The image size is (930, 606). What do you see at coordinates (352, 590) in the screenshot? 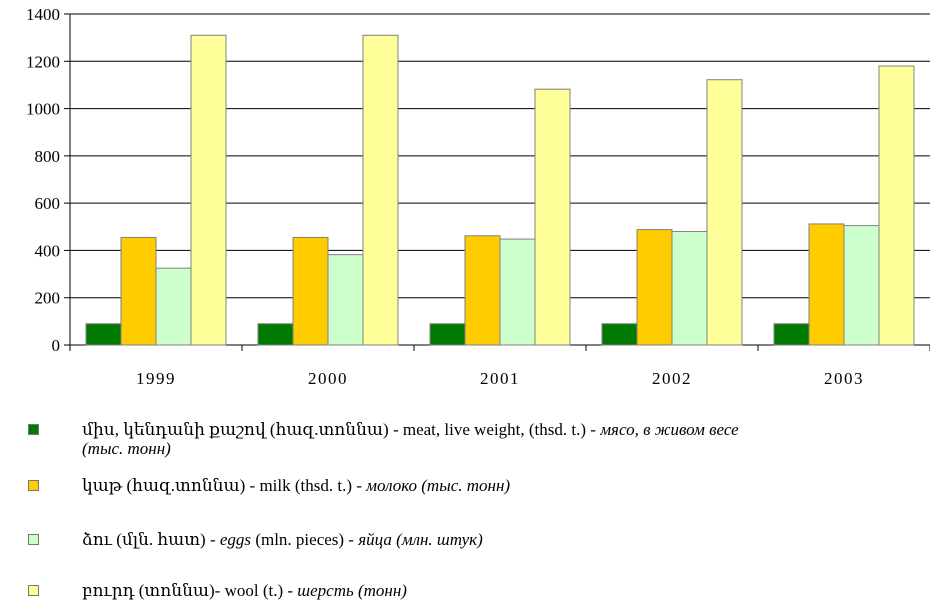
I see `legend-label-ru: шерсть (тонн)` at bounding box center [352, 590].